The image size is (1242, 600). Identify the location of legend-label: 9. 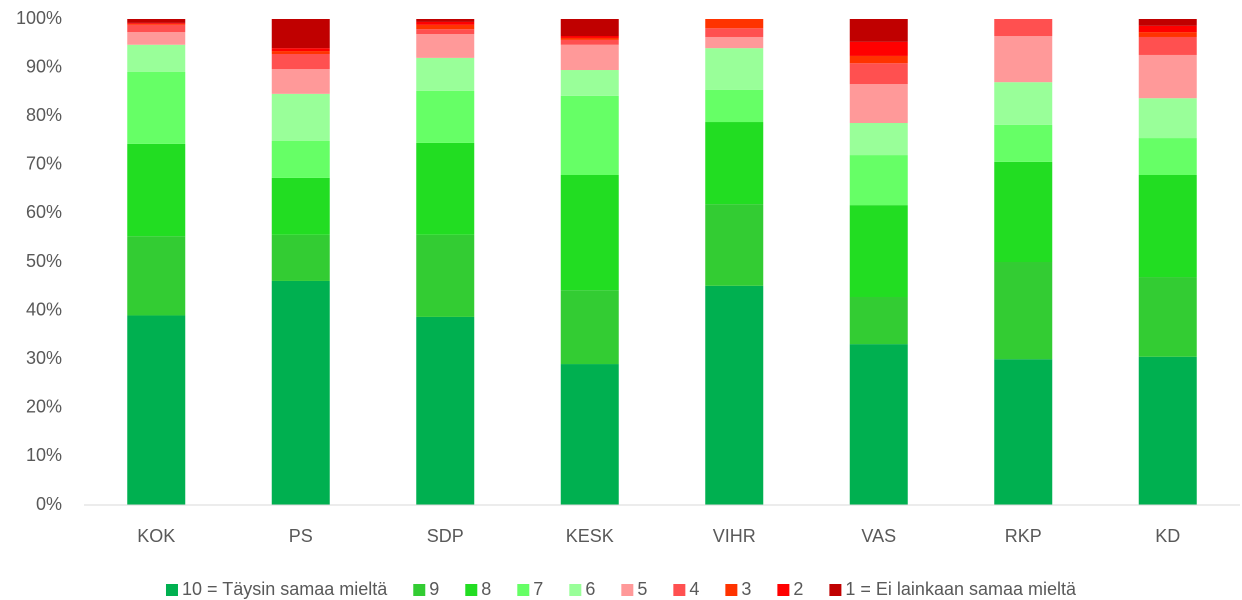
(434, 589).